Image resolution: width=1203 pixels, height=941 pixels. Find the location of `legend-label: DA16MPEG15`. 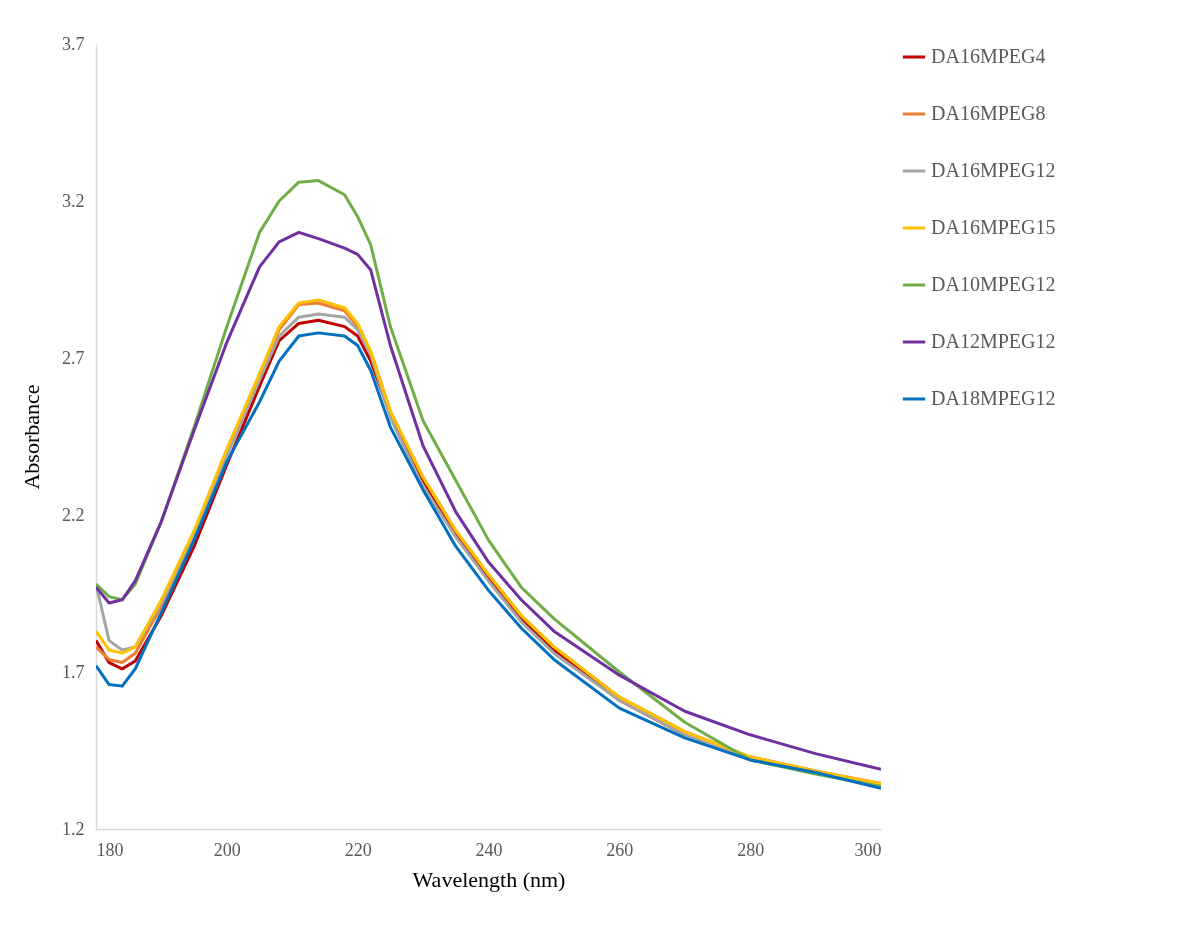

legend-label: DA16MPEG15 is located at coordinates (993, 227).